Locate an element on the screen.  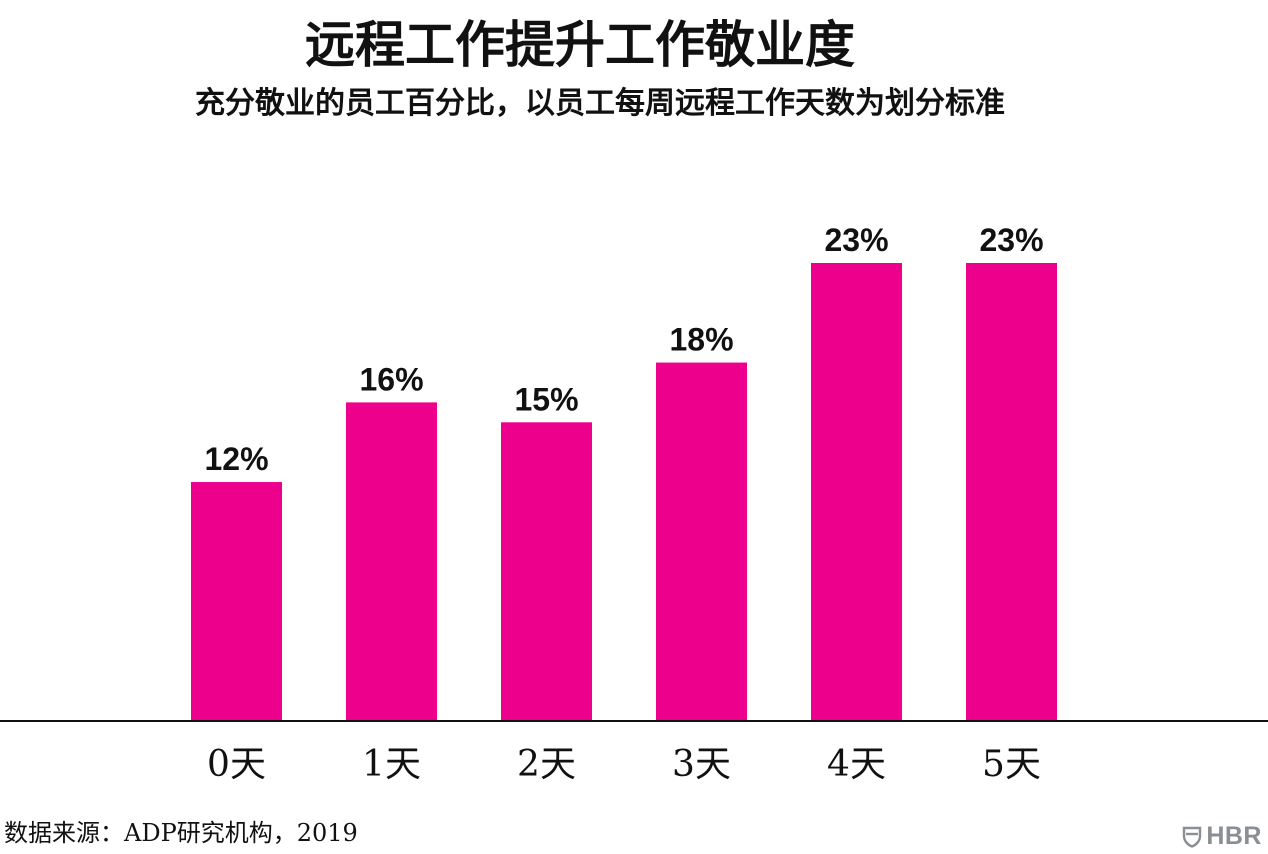
hbr-logo: HBR is located at coordinates (1222, 836).